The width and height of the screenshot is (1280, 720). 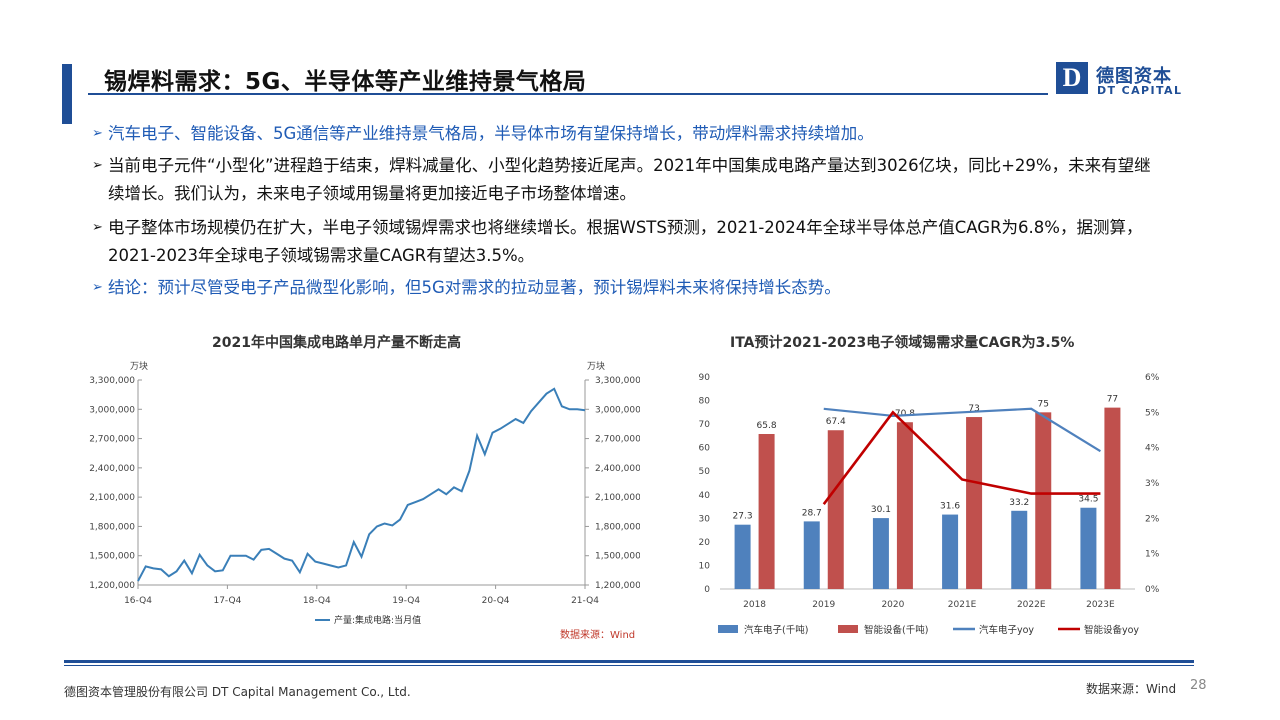 What do you see at coordinates (598, 635) in the screenshot?
I see `chart-source: 数据来源：Wind` at bounding box center [598, 635].